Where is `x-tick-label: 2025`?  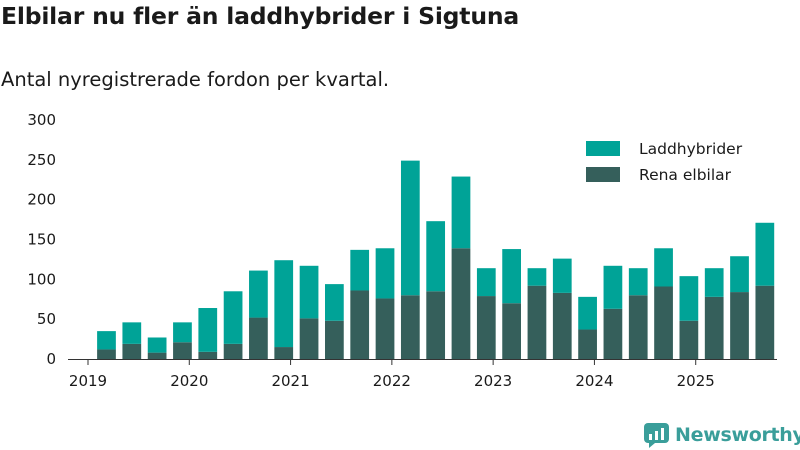 x-tick-label: 2025 is located at coordinates (696, 381).